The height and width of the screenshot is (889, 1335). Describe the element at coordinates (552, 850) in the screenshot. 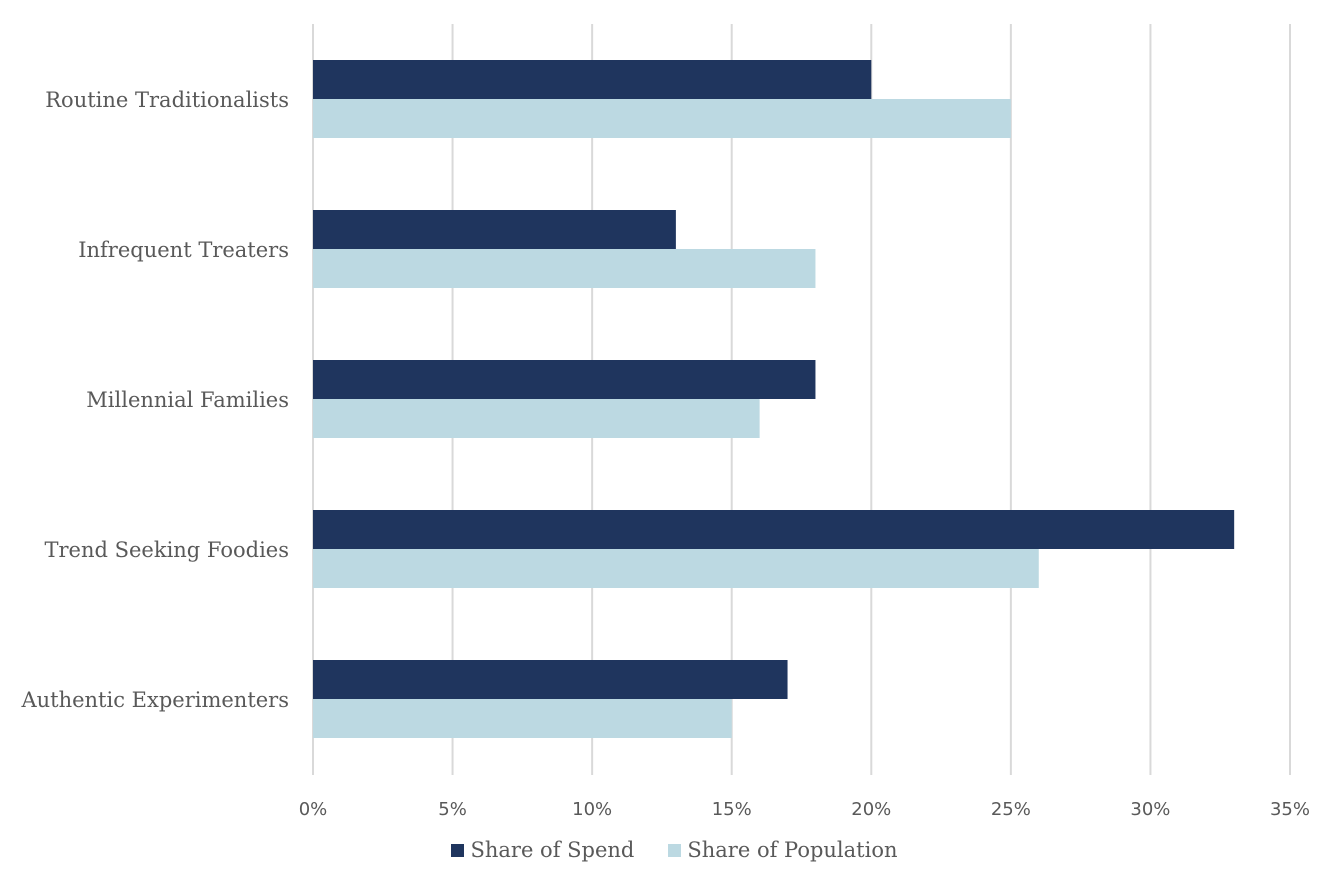

I see `legend-label-spend: Share of Spend` at that location.